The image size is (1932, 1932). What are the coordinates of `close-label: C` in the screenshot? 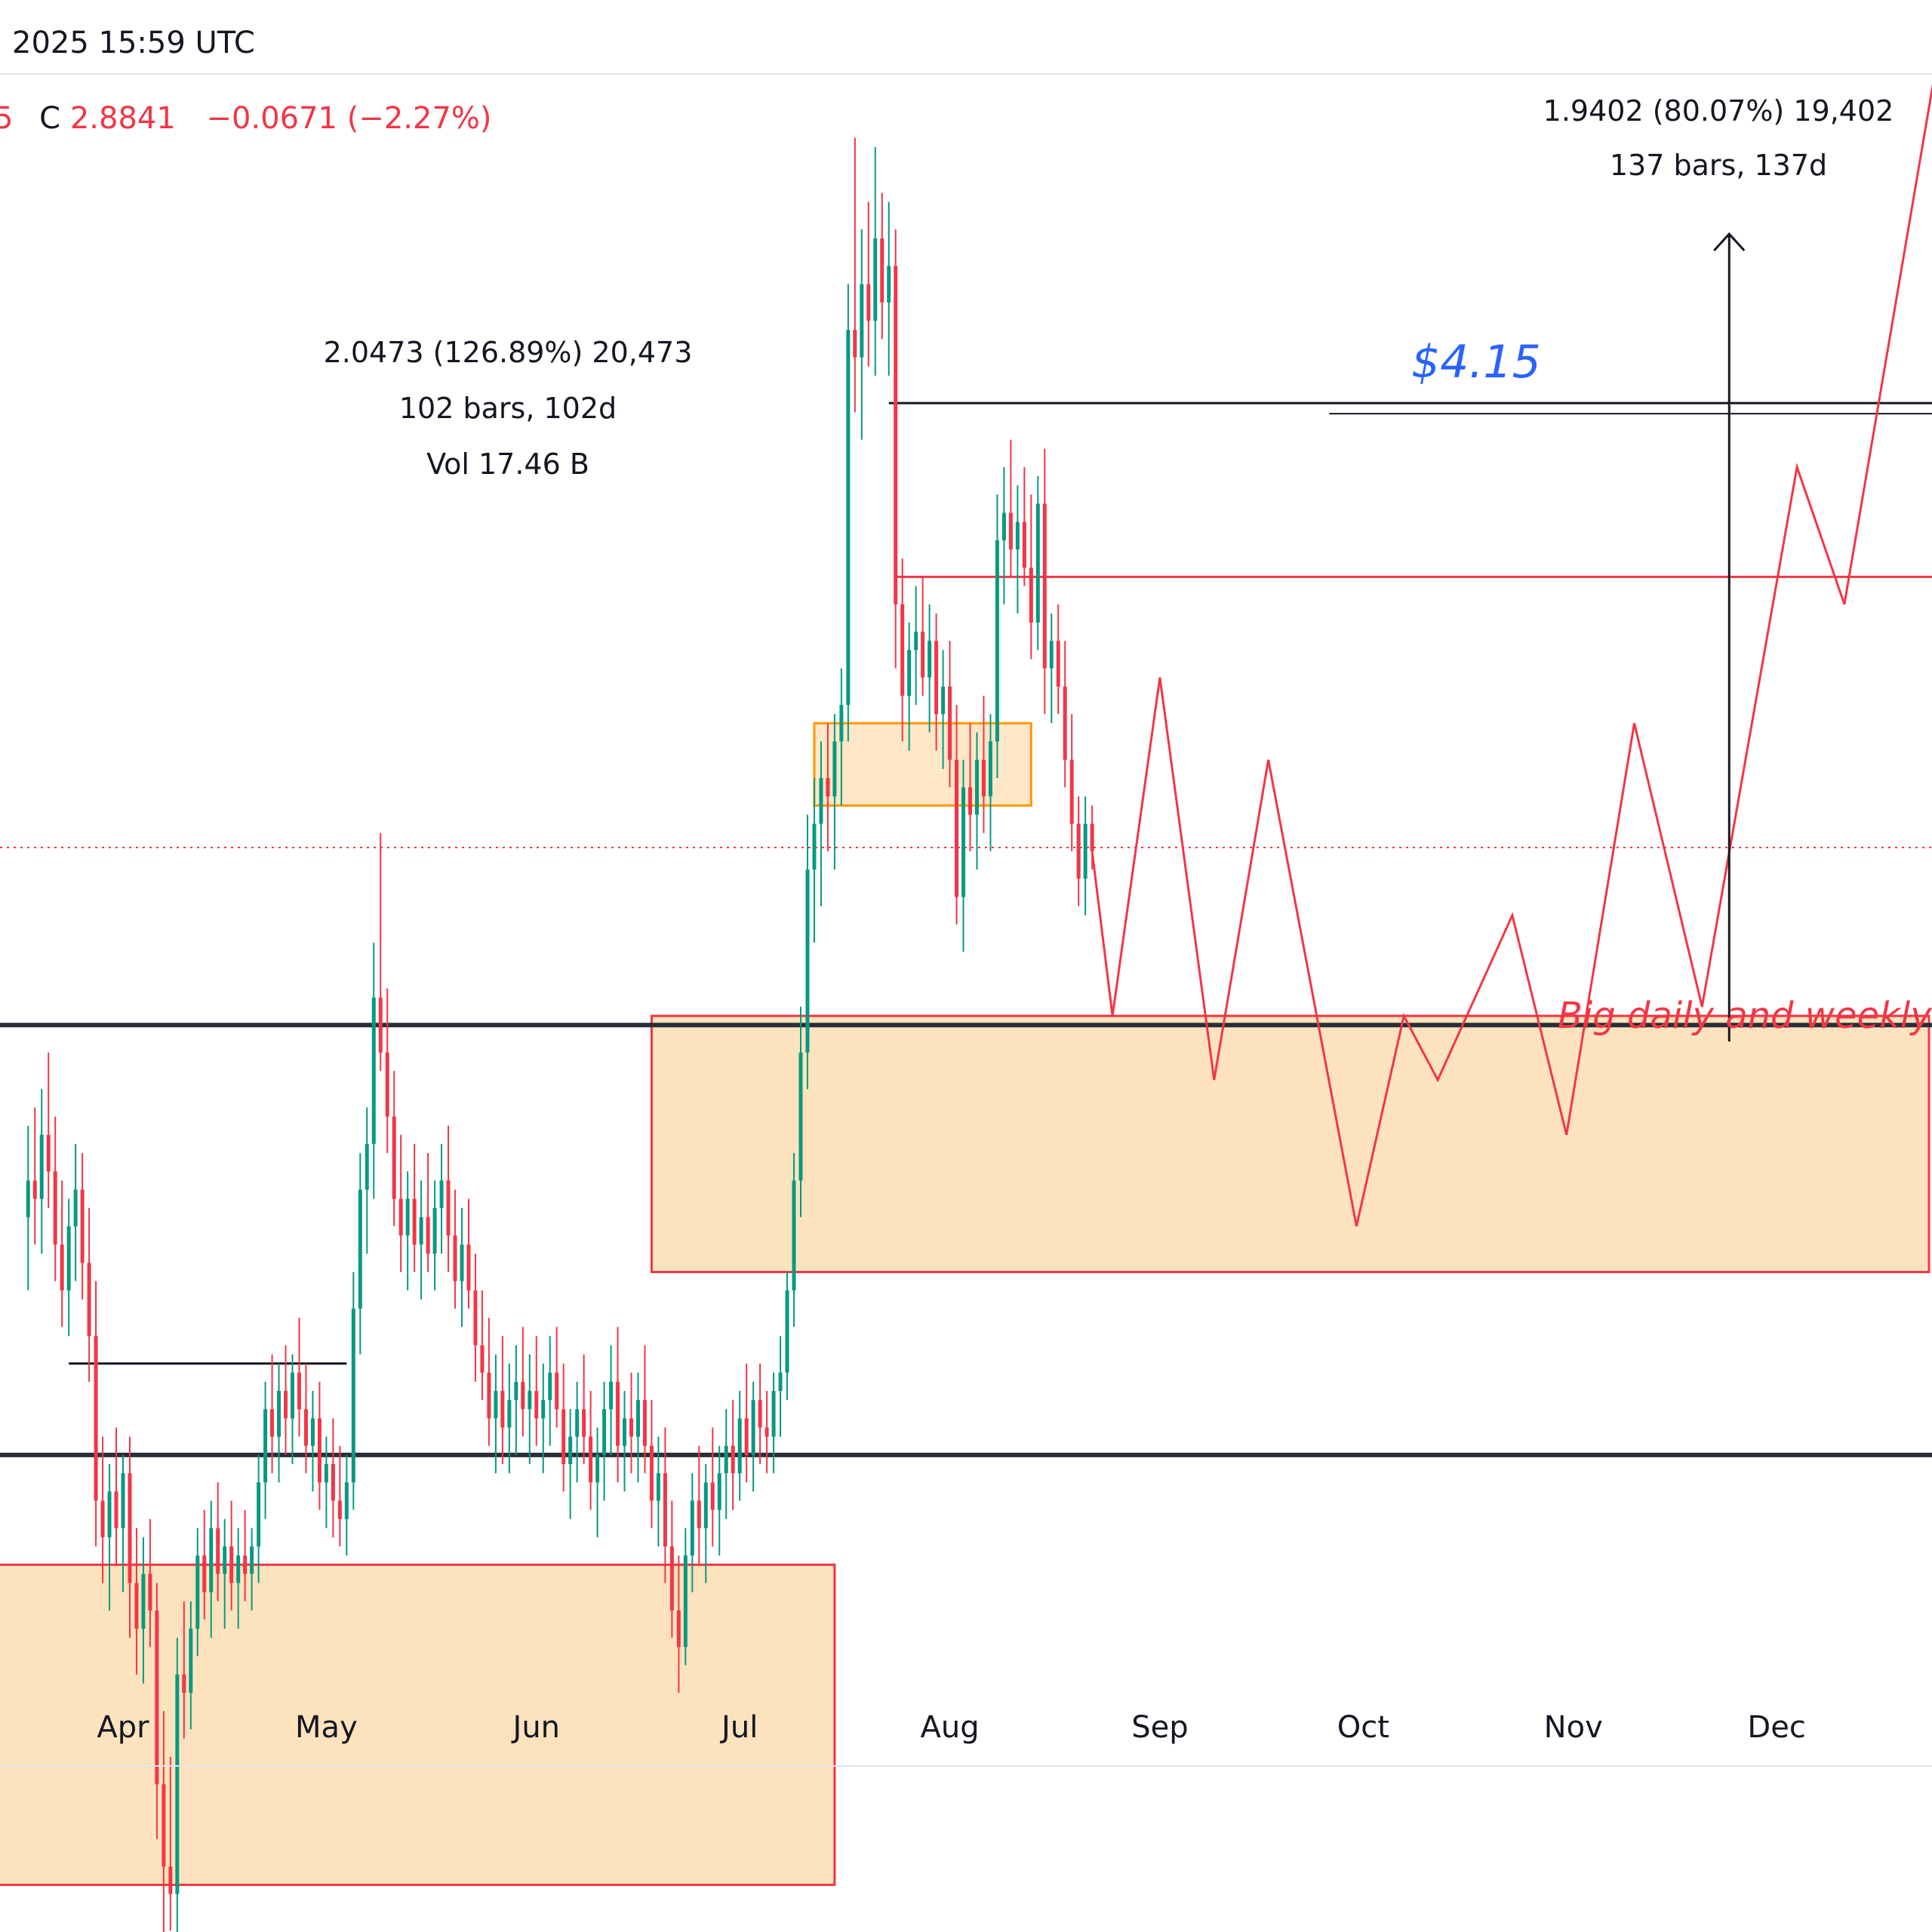 It's located at (49, 118).